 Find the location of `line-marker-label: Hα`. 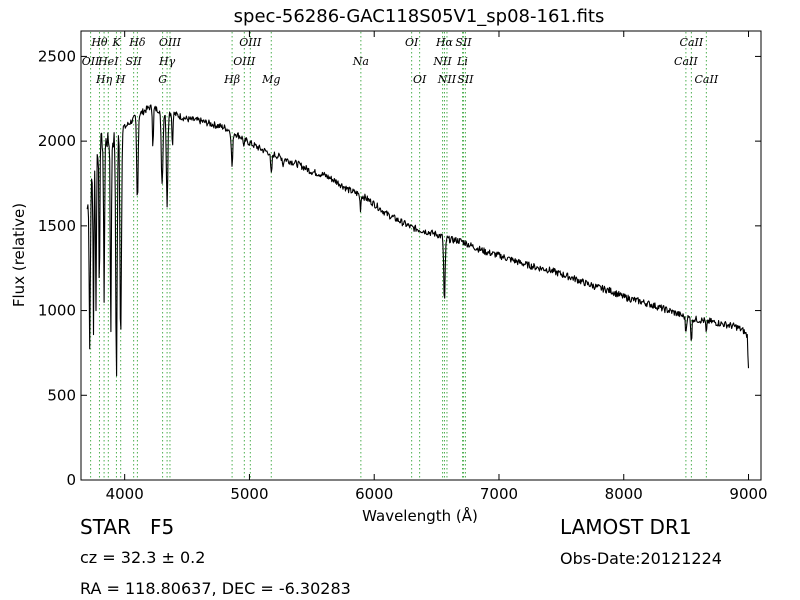

line-marker-label: Hα is located at coordinates (444, 42).